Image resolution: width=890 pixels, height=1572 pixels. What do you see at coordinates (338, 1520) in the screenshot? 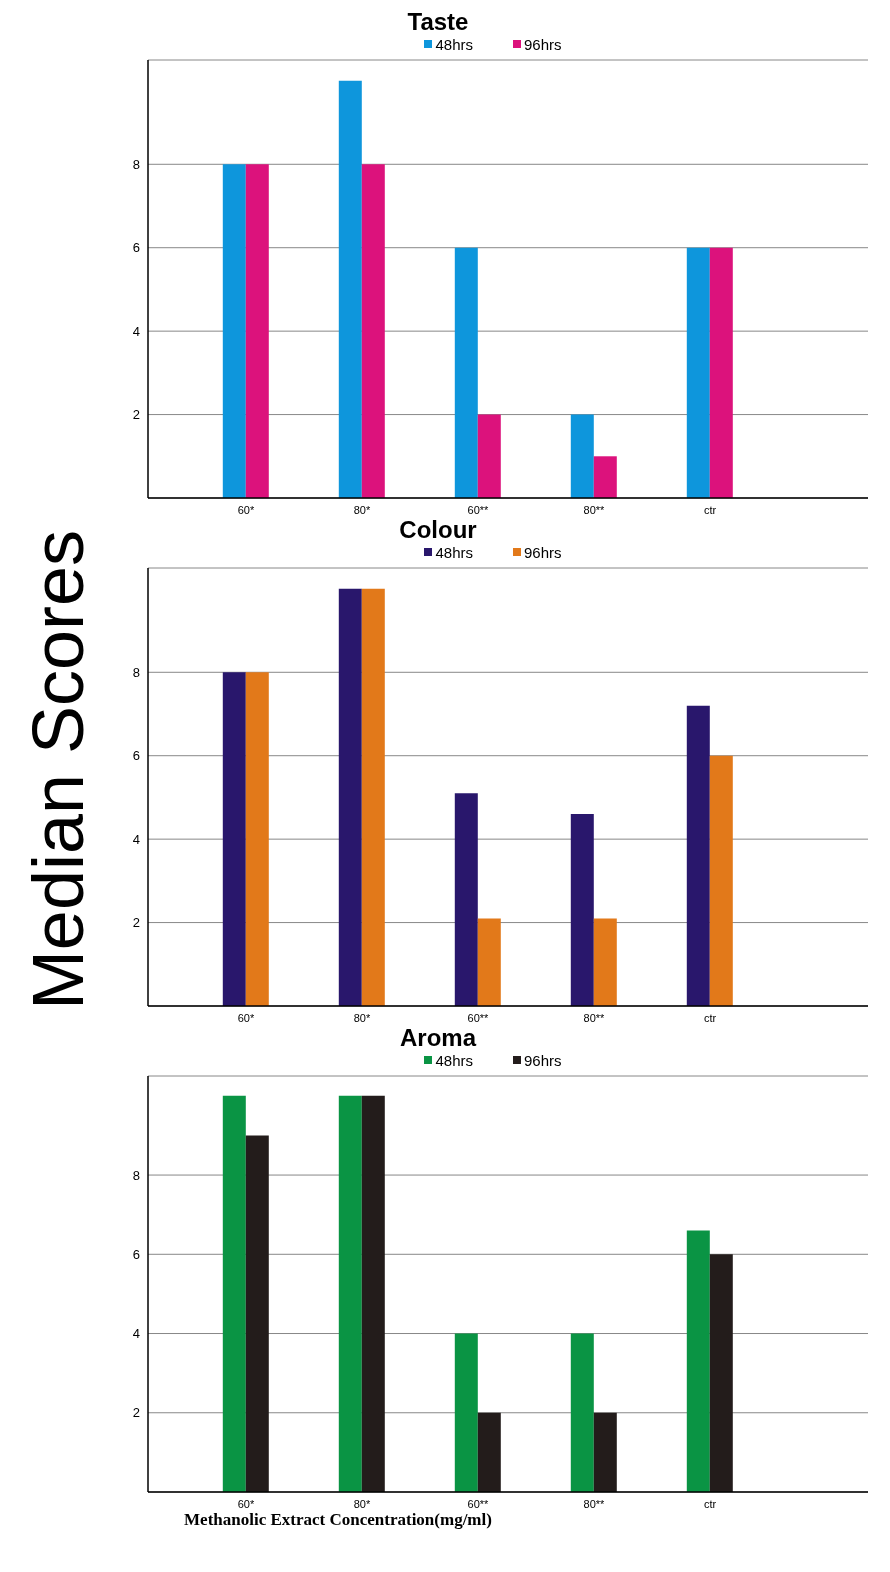
I see `x-axis-title: Methanolic Extract Concentration(mg/ml)` at bounding box center [338, 1520].